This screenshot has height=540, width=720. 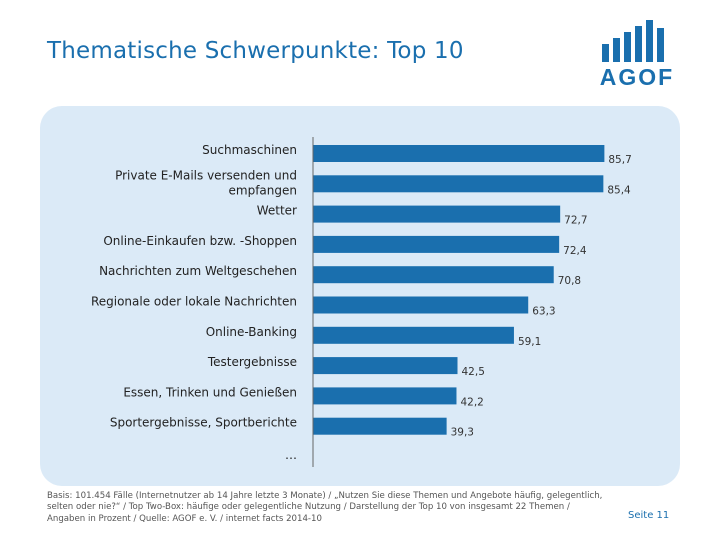 I want to click on bar-value-label: 72,7, so click(x=575, y=221).